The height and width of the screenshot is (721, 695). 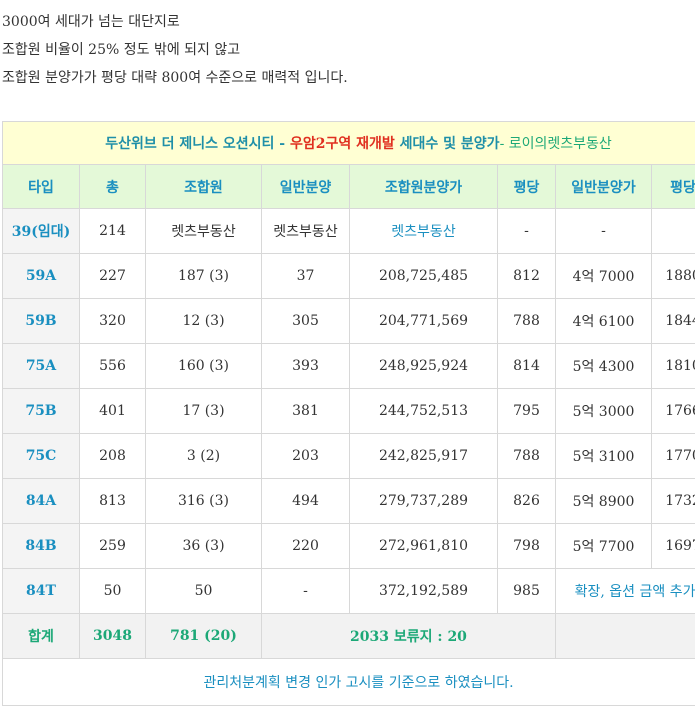 I want to click on intro-line: 조합원 비율이 25% 정도 밖에 되지 않고, so click(x=121, y=50).